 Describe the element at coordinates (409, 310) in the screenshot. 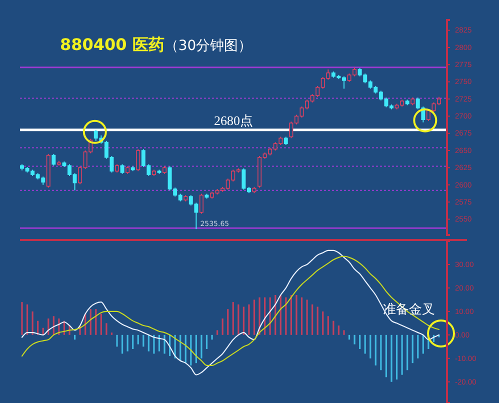

I see `annotation: 准备金叉` at that location.